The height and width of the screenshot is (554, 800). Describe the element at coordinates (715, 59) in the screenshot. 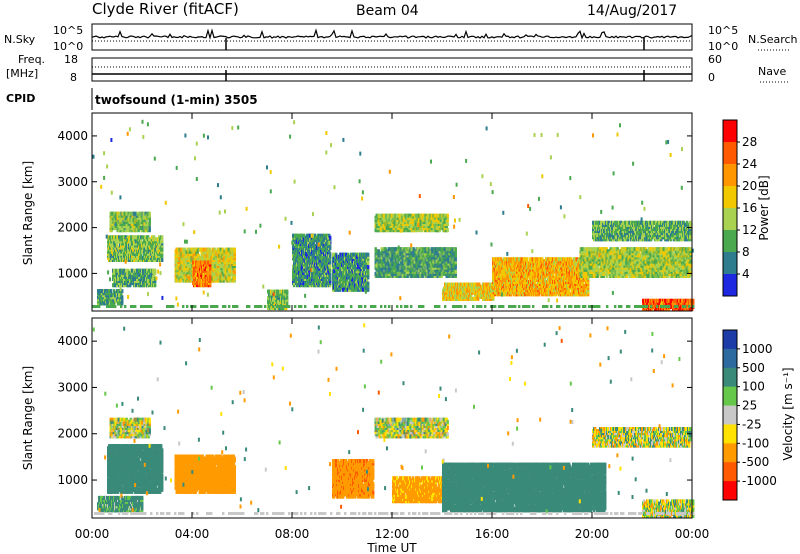

I see `nave-tick-top: 60` at that location.